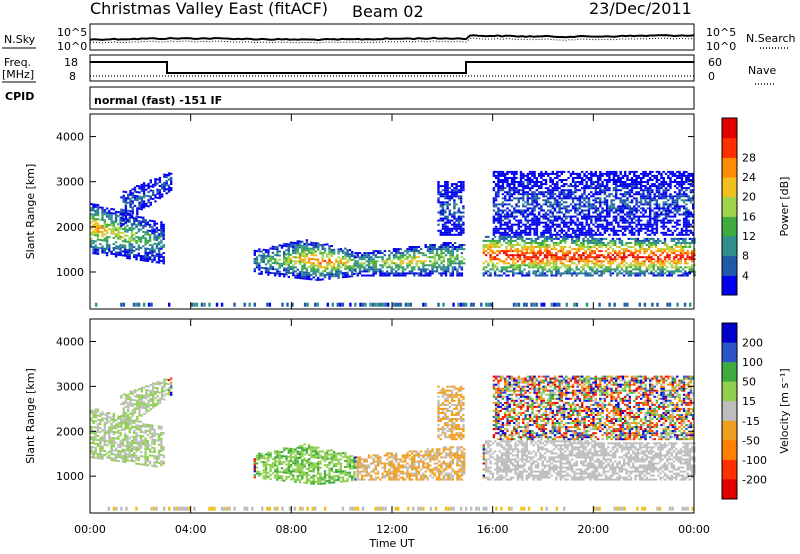 This screenshot has height=554, width=800. Describe the element at coordinates (721, 32) in the screenshot. I see `noise-tick-top-right: 10^5` at that location.